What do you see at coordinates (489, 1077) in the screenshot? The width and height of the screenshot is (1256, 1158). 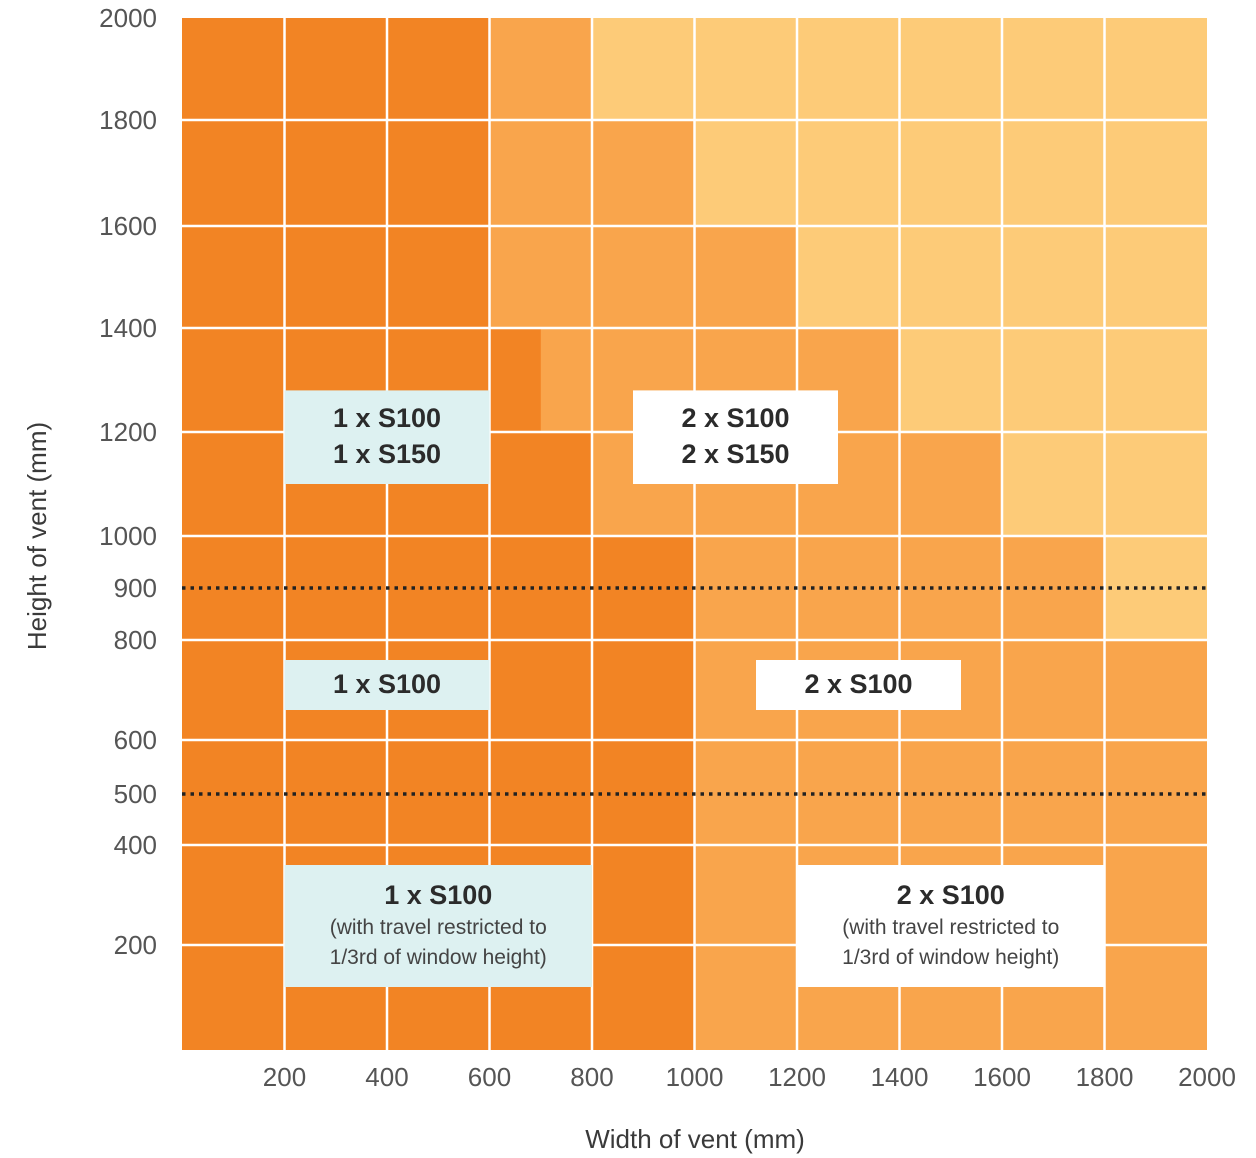 I see `x-tick-label: 600` at bounding box center [489, 1077].